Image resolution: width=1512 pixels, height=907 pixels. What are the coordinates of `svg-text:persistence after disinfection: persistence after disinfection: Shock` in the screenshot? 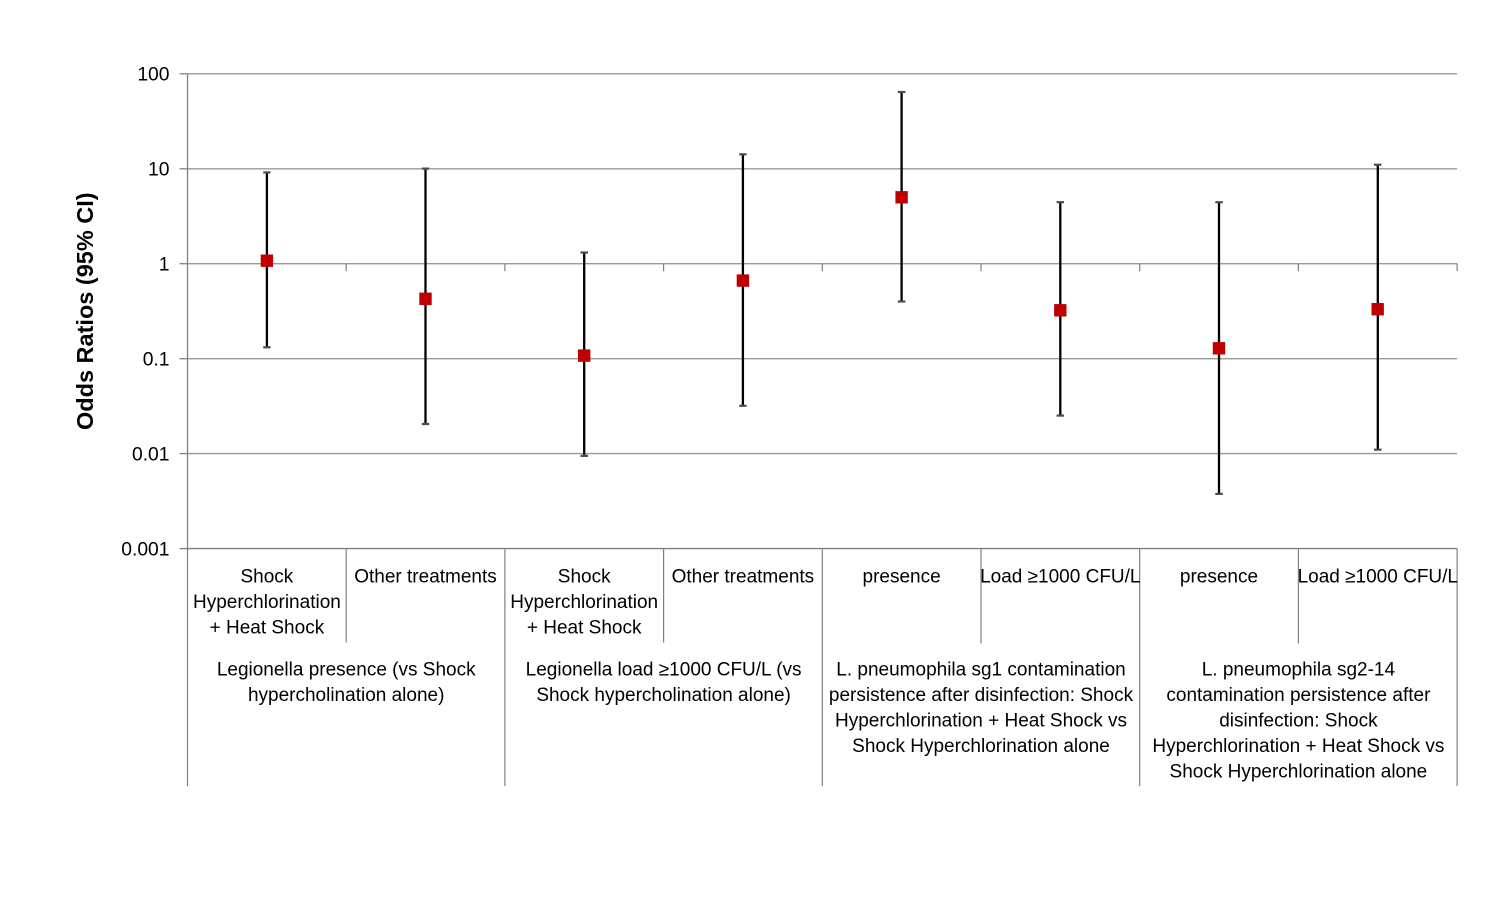 It's located at (981, 695).